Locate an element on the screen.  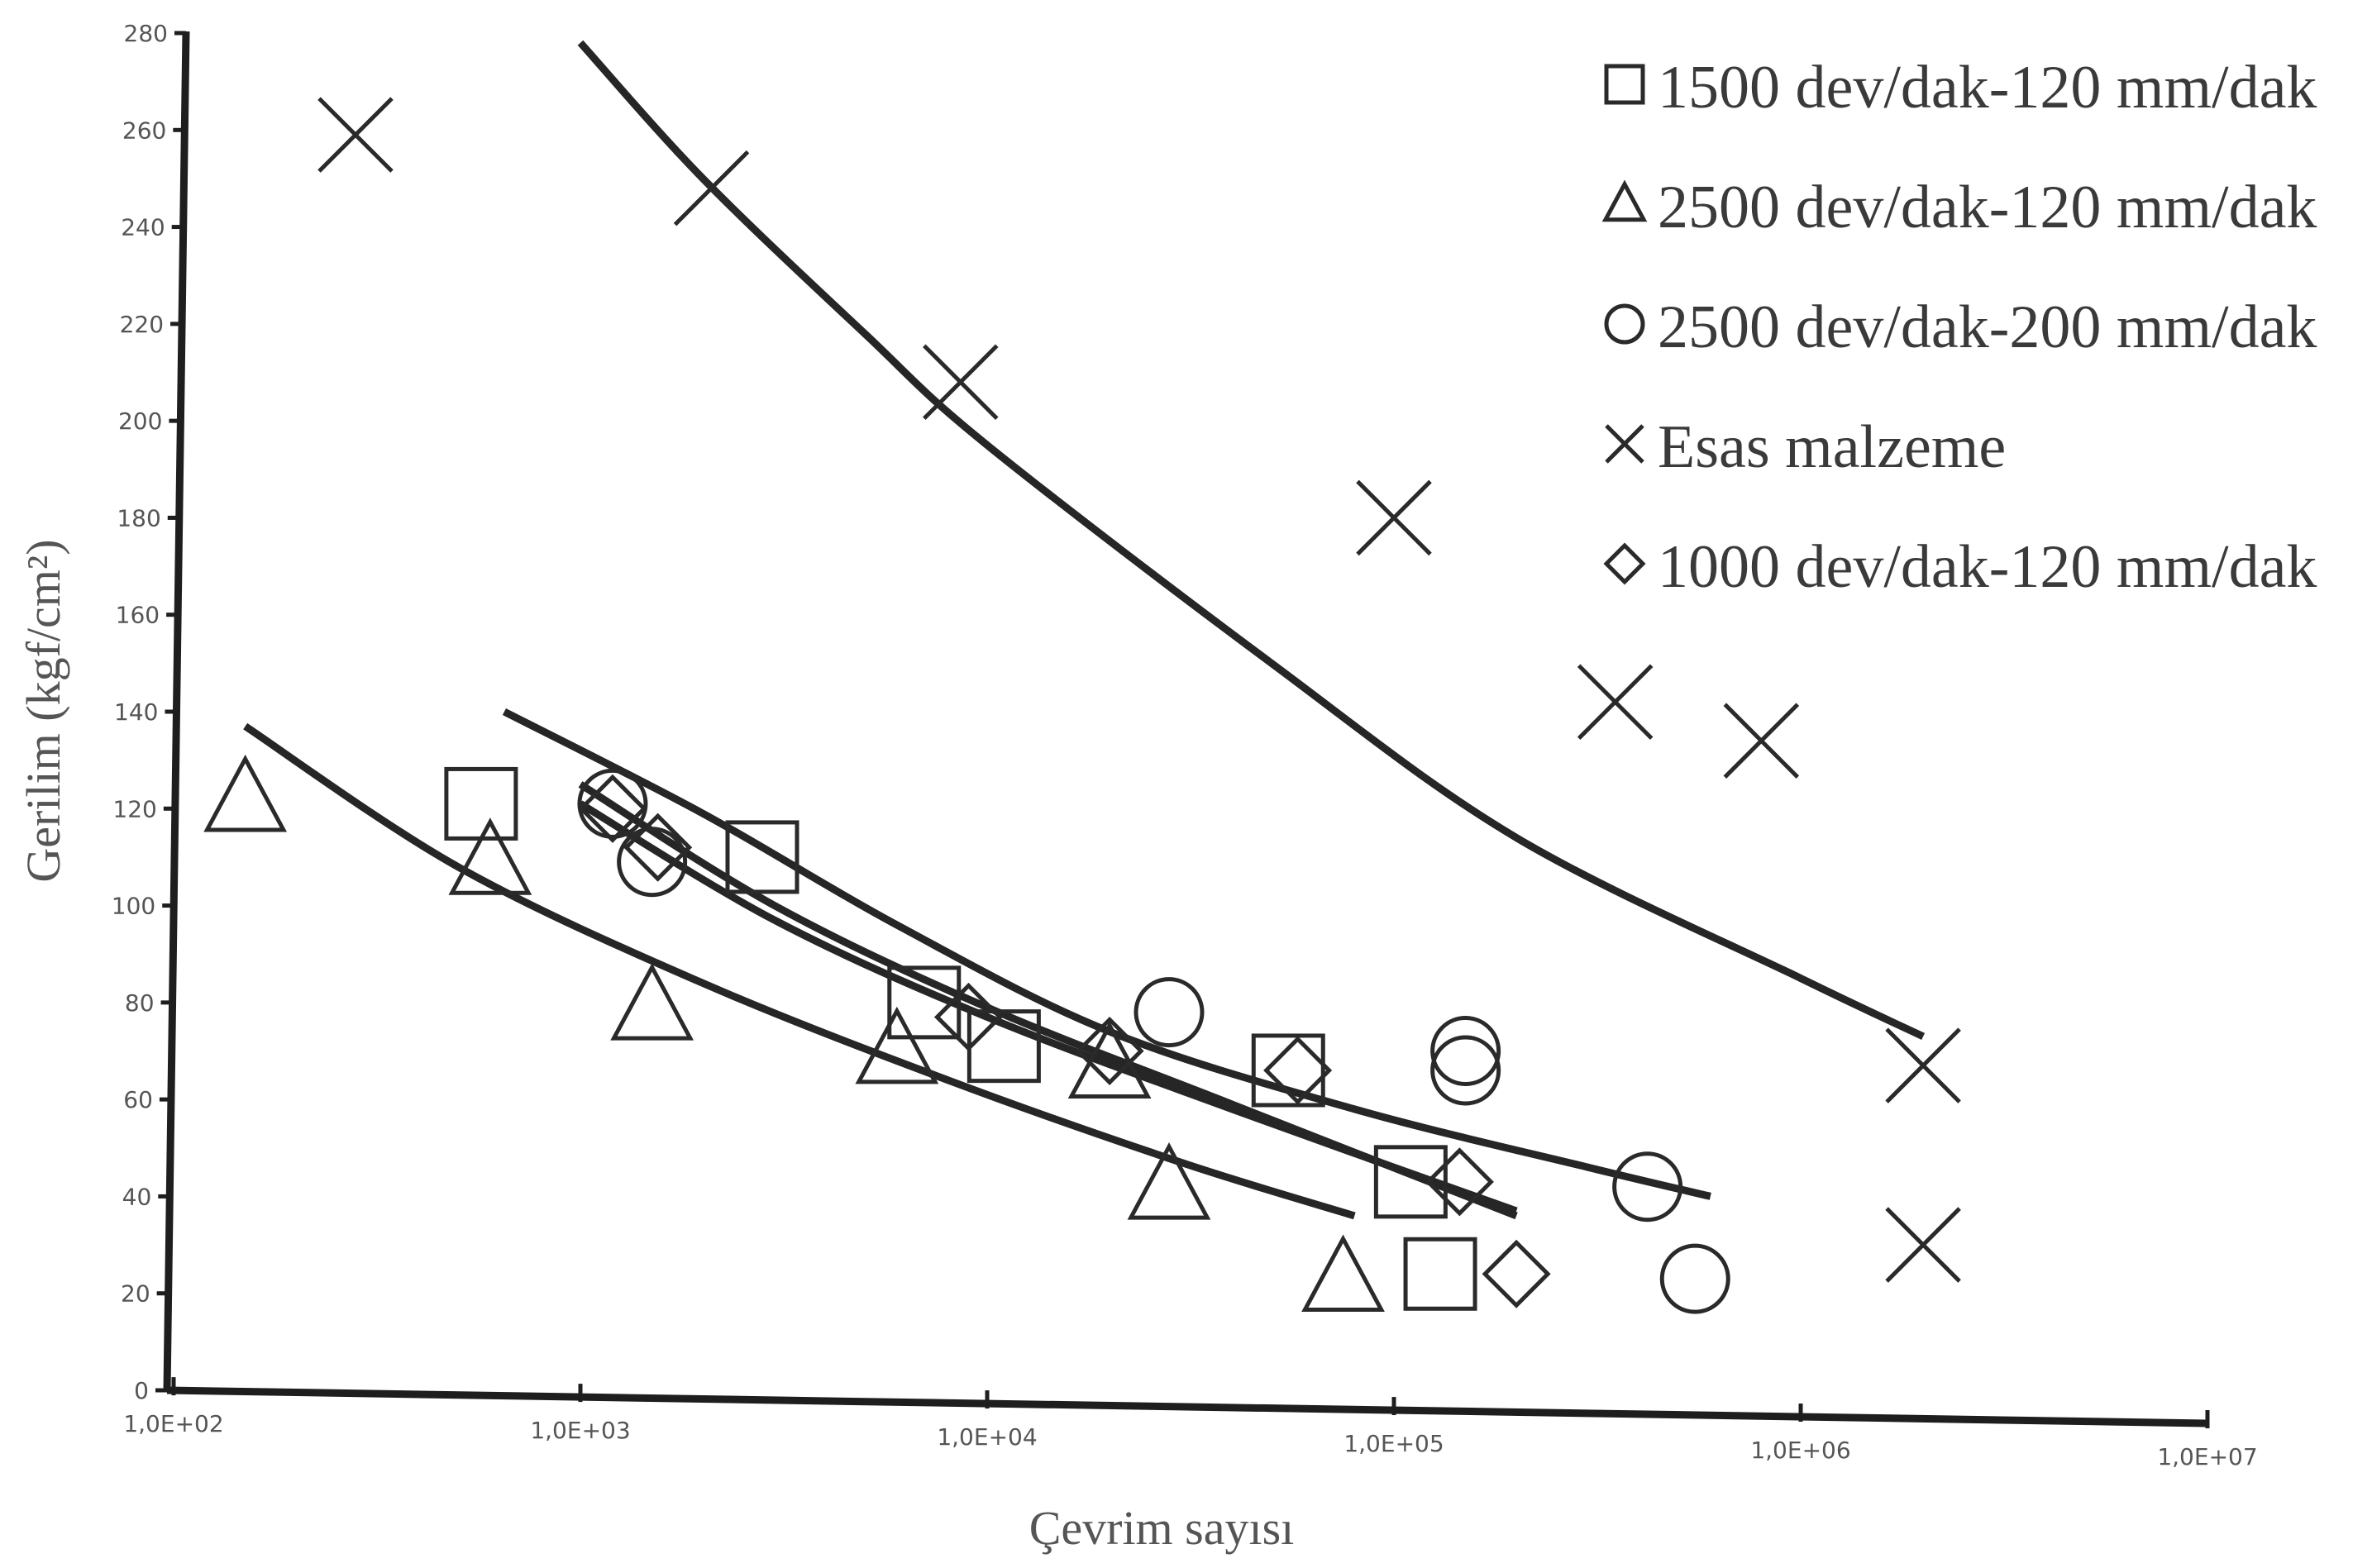
x-axis-line is located at coordinates (1187, 1406).